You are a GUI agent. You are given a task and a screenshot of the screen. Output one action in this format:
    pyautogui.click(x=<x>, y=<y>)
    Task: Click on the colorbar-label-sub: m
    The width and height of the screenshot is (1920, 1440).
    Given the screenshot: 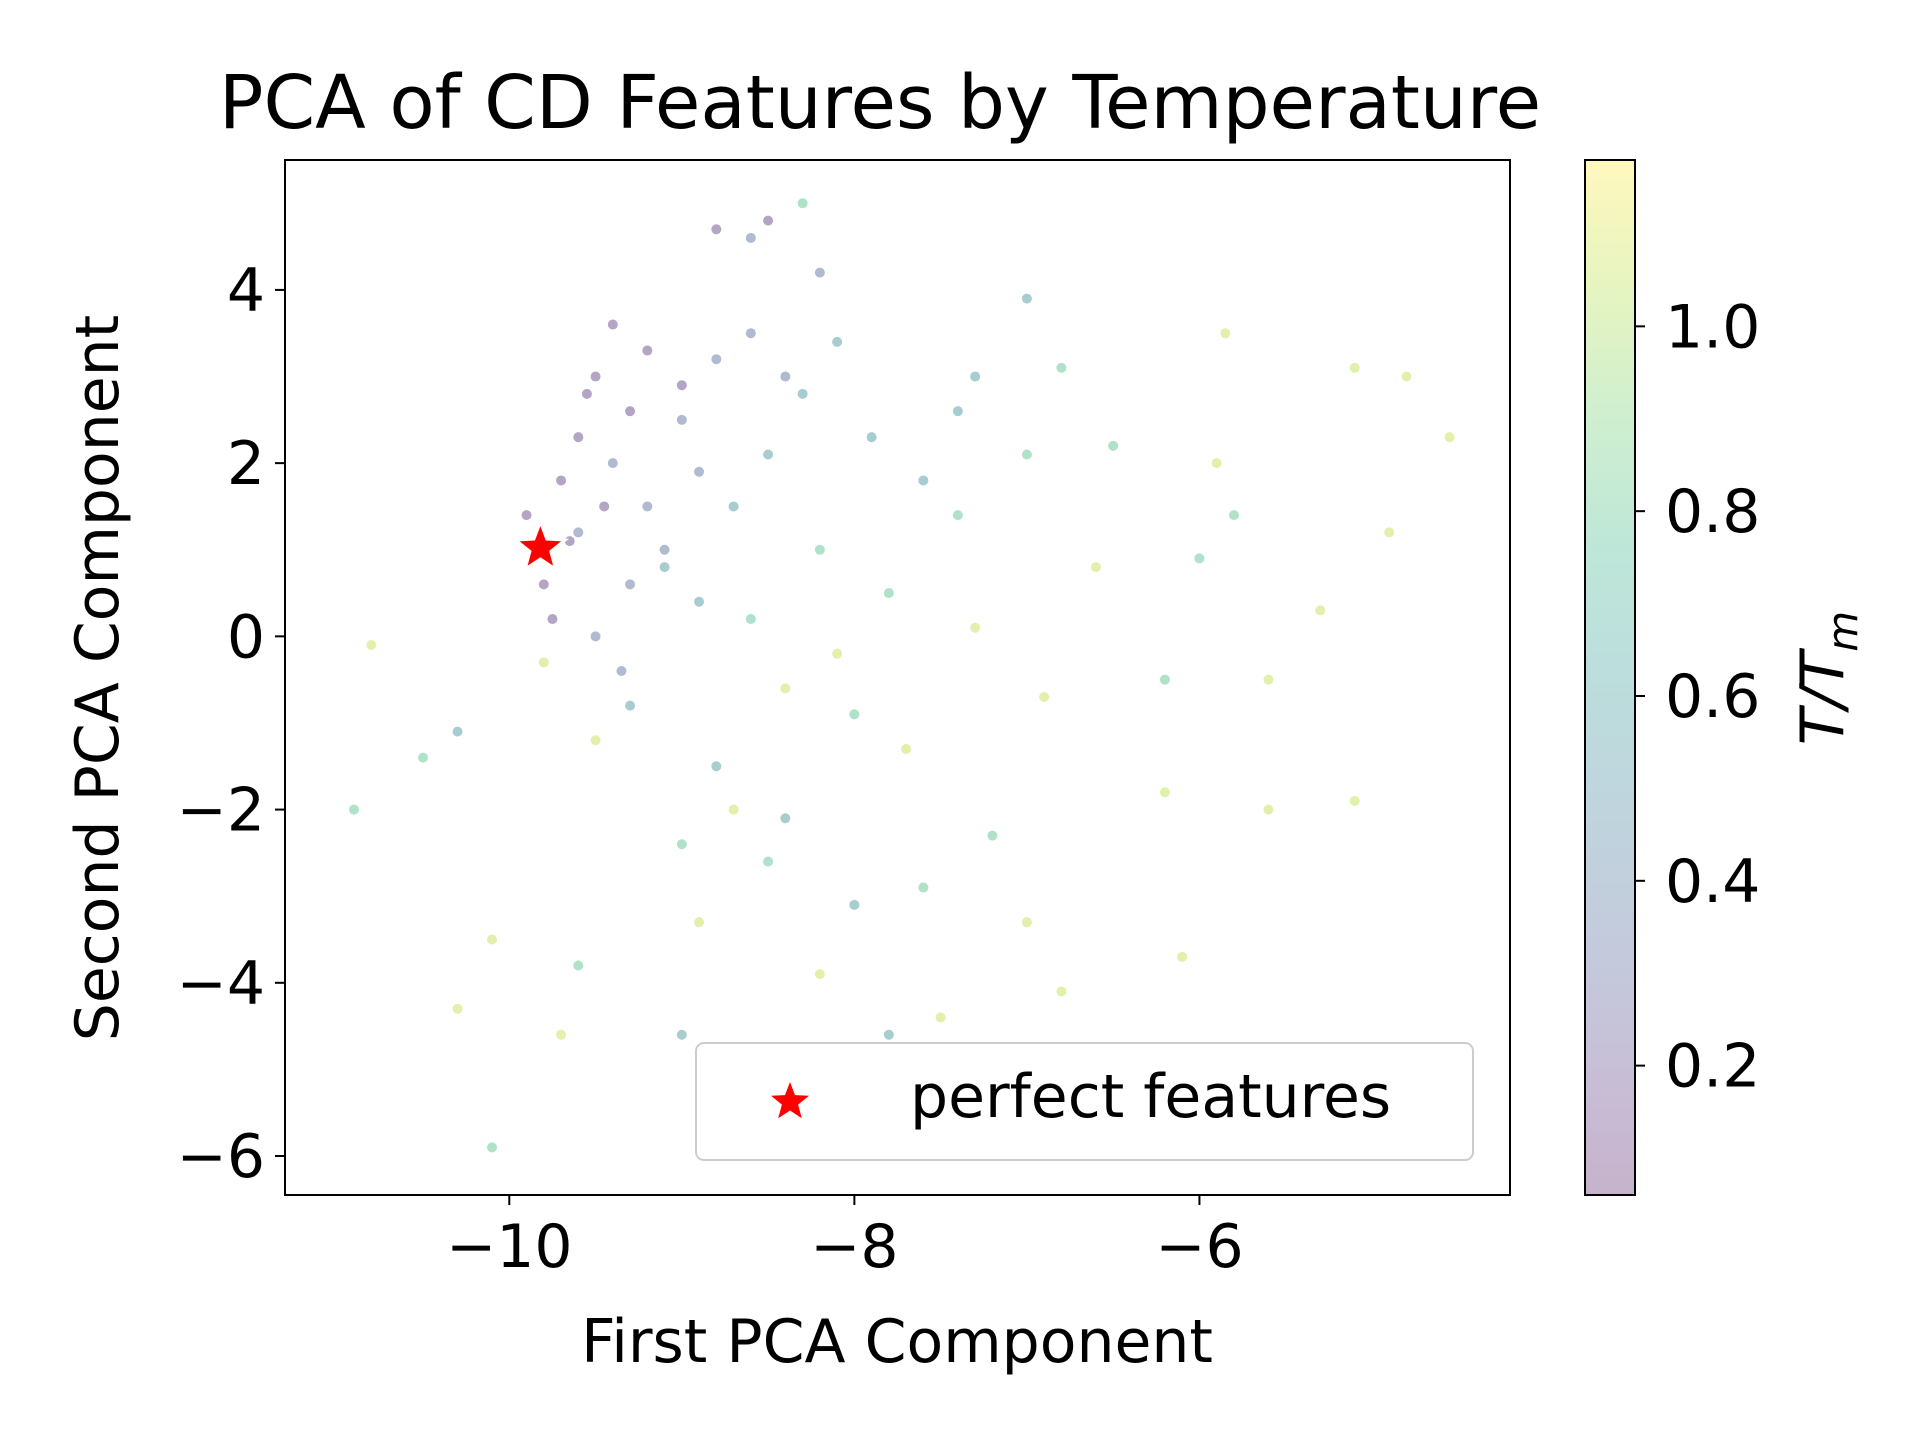 What is the action you would take?
    pyautogui.click(x=1842, y=631)
    